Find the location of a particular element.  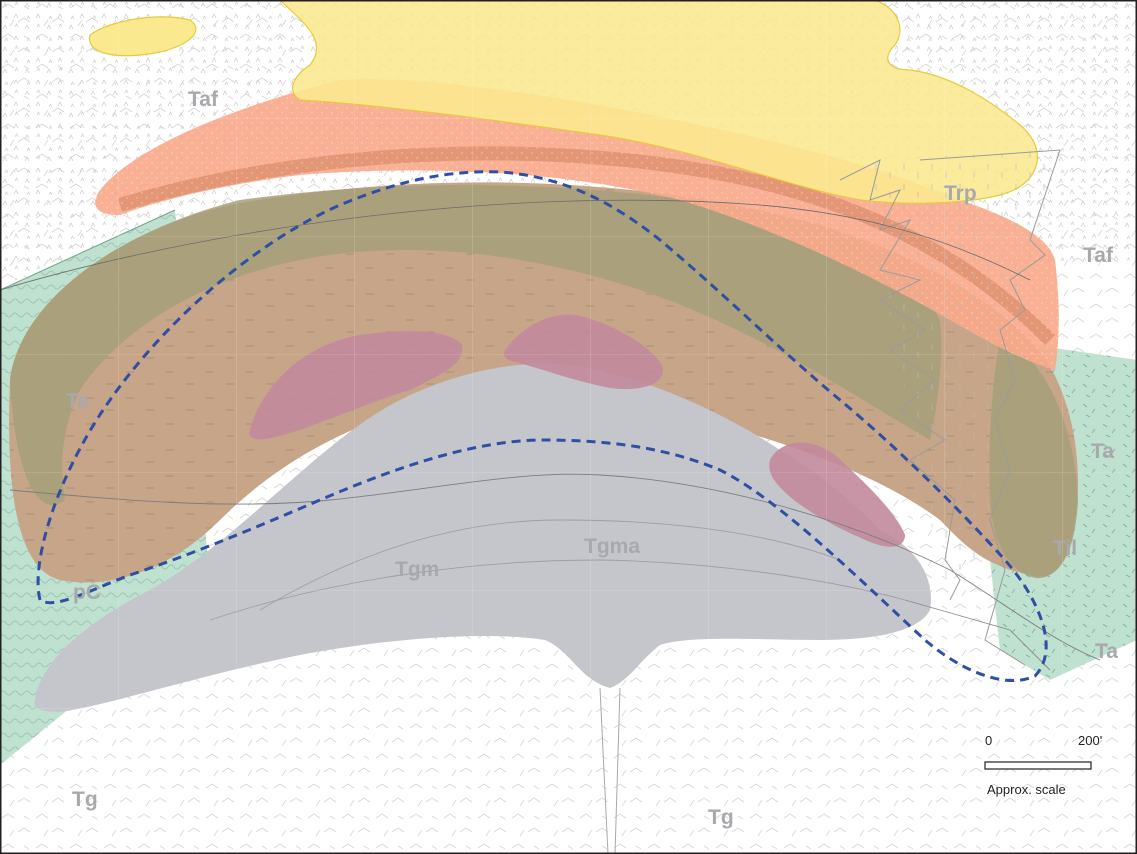

scale-start-label: 0 is located at coordinates (988, 740).